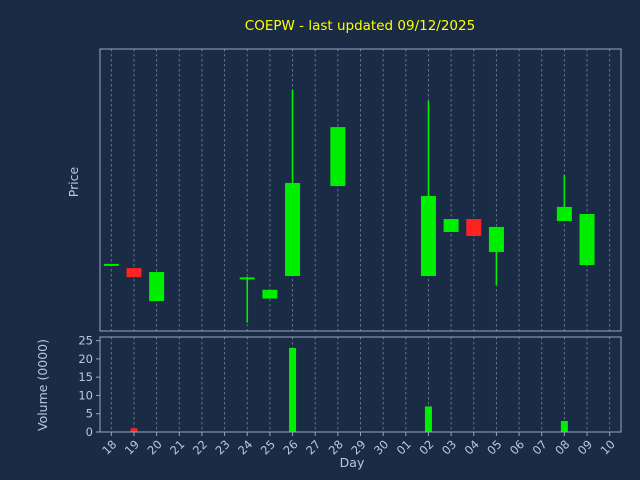 The width and height of the screenshot is (640, 480). Describe the element at coordinates (349, 389) in the screenshot. I see `volume-bars-layer` at that location.